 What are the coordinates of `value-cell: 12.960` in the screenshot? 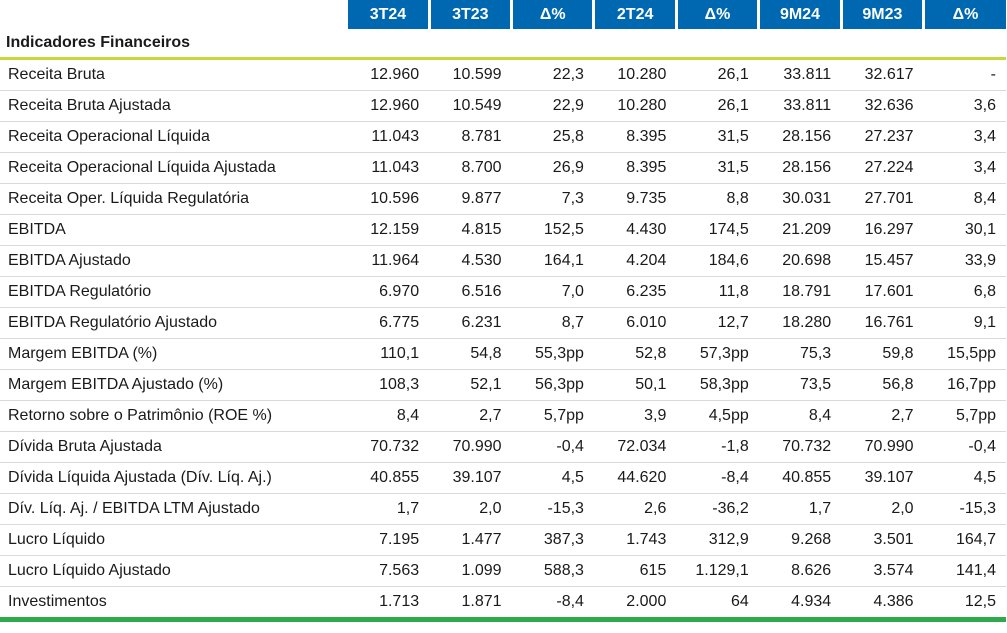 It's located at (388, 106).